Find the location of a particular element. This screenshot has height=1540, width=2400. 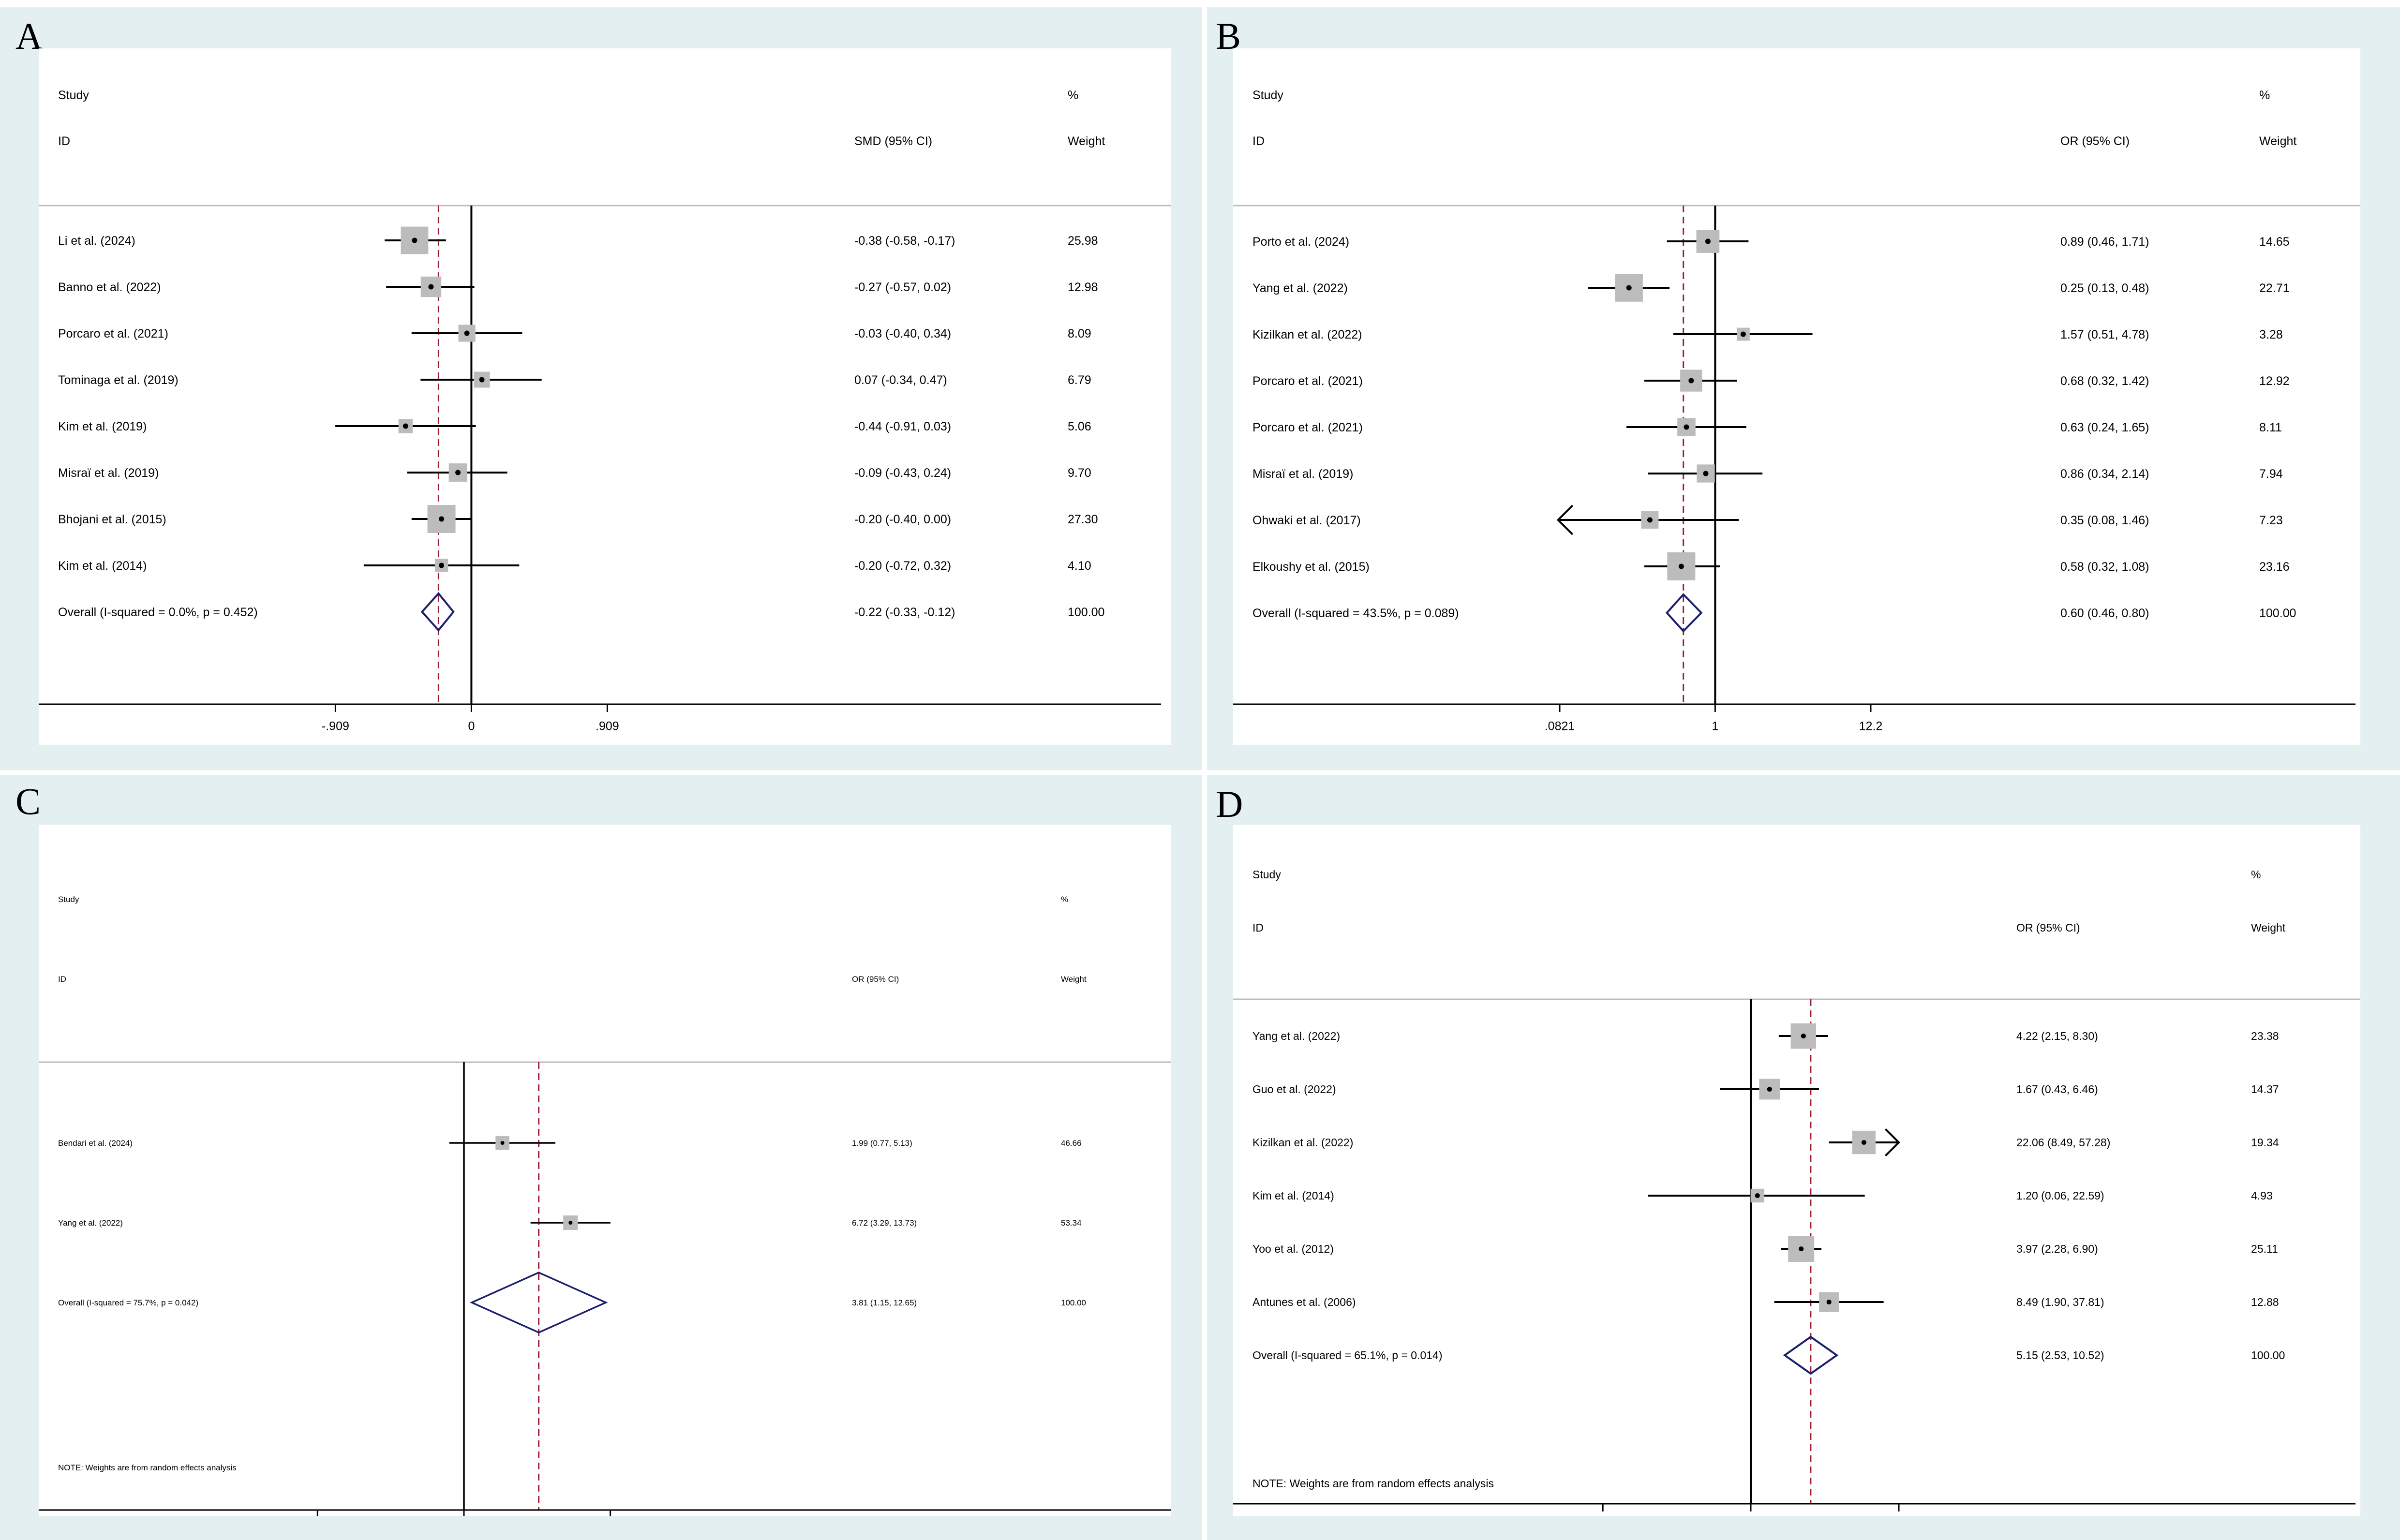

x-tick-label-0: -.909 is located at coordinates (335, 726).